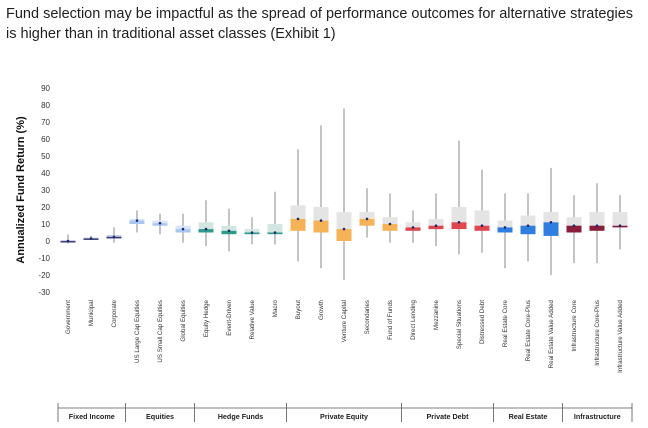 The image size is (648, 428). What do you see at coordinates (45, 190) in the screenshot?
I see `y-tick-label: 30` at bounding box center [45, 190].